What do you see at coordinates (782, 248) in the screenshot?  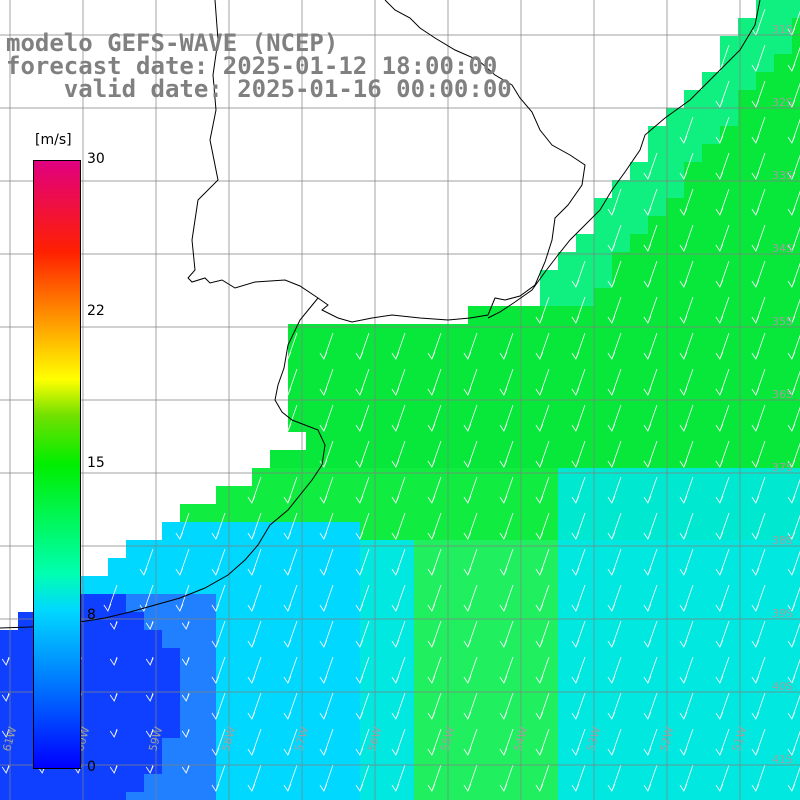 I see `lat-label: 34S` at bounding box center [782, 248].